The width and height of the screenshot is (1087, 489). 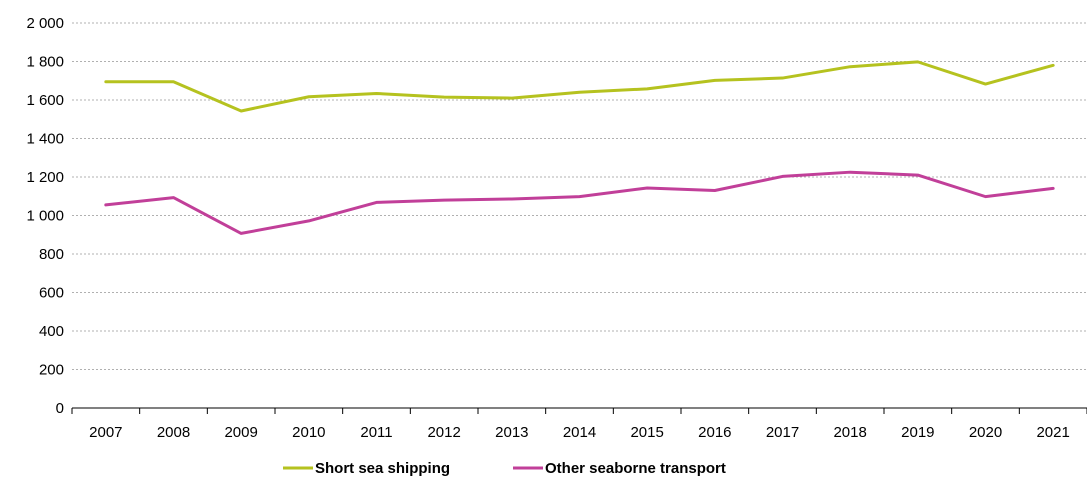 What do you see at coordinates (443, 432) in the screenshot?
I see `x-tick-label: 2012` at bounding box center [443, 432].